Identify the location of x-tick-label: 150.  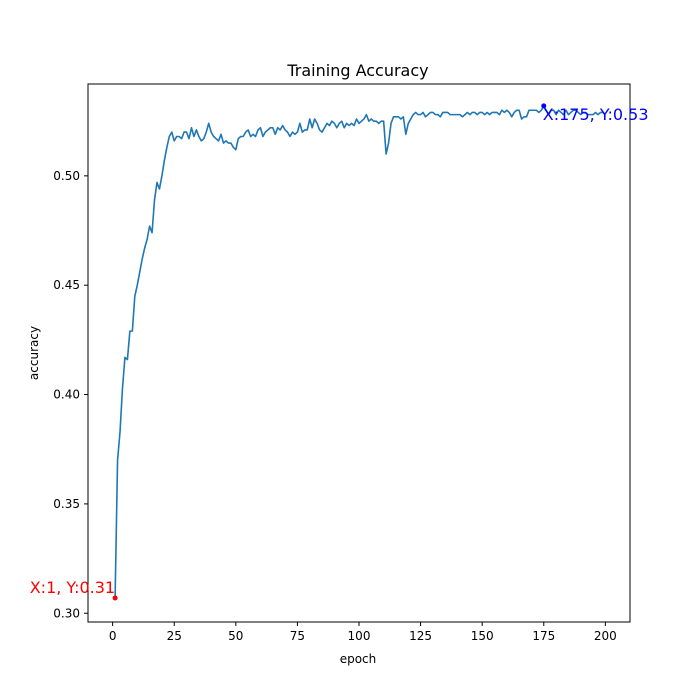
(482, 636).